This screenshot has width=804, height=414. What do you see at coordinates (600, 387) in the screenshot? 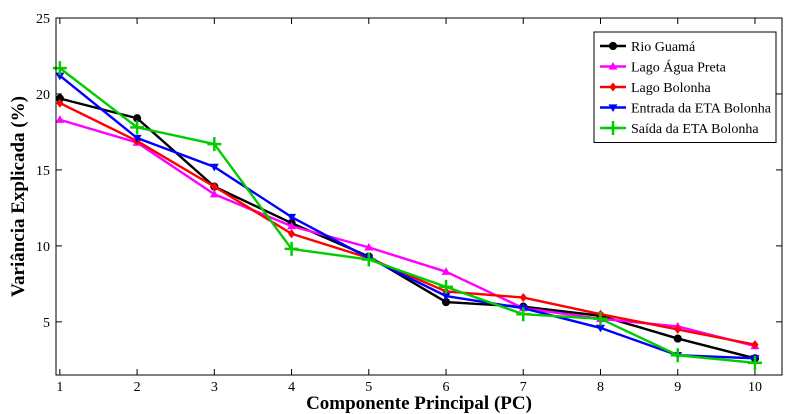
I see `x-tick-label: 8` at bounding box center [600, 387].